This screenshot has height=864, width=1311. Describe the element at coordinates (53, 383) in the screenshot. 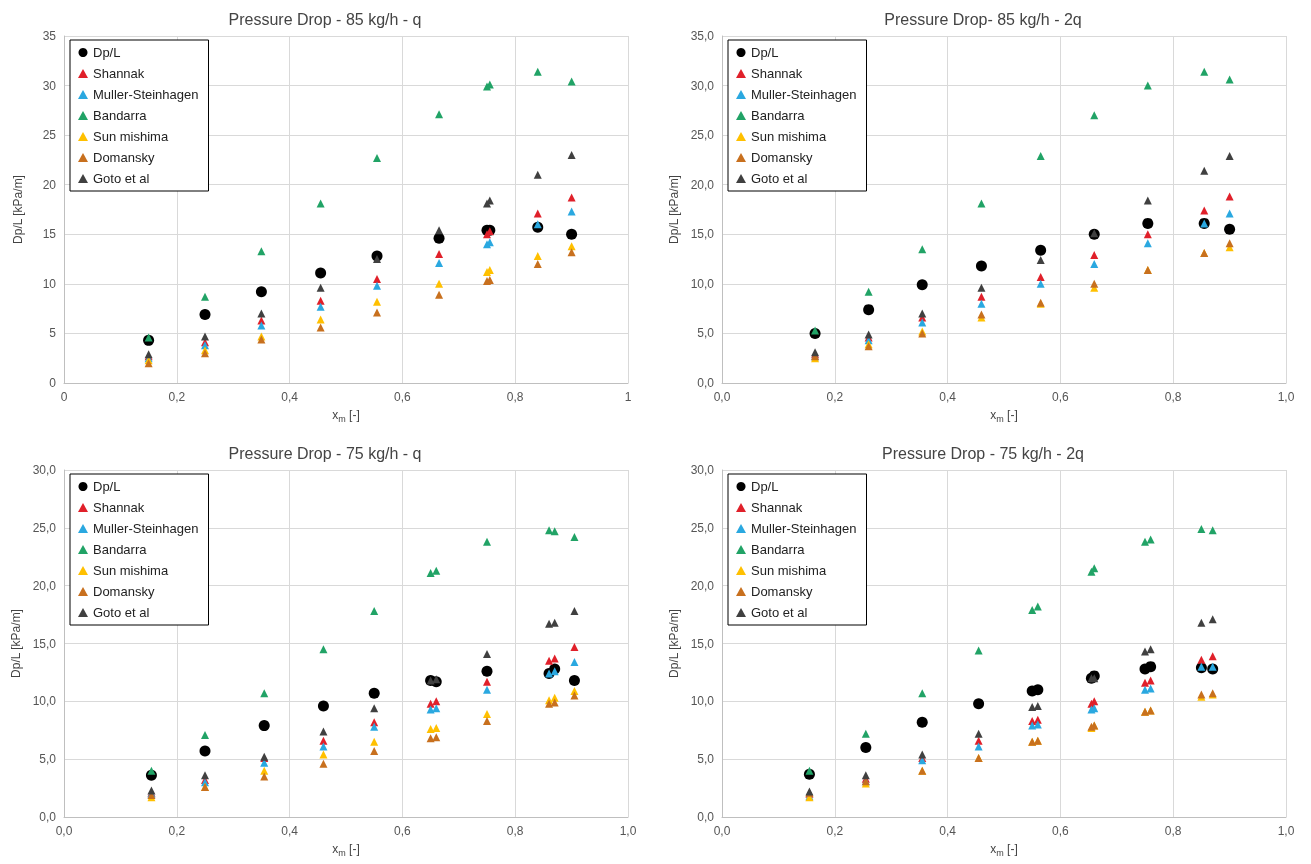

I see `y-tick-label: 0` at that location.